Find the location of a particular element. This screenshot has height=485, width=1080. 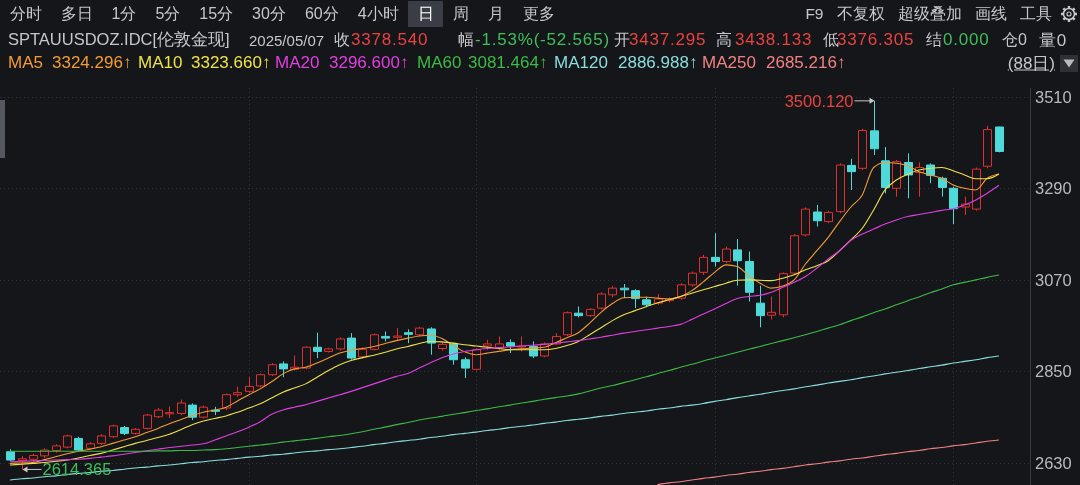

text: 3323.660↑ is located at coordinates (231, 63).